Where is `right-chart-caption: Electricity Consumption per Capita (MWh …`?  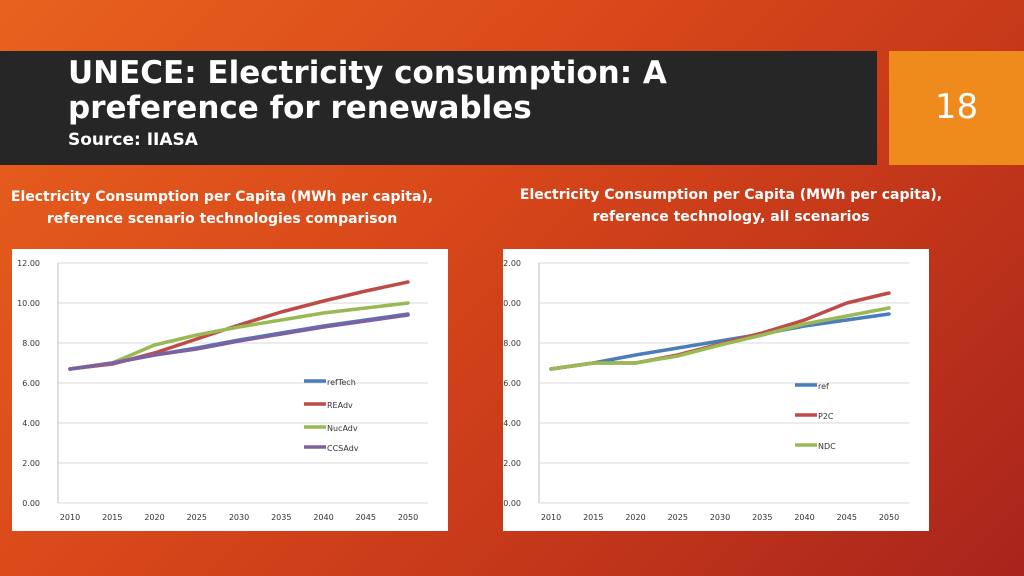
right-chart-caption: Electricity Consumption per Capita (MWh … is located at coordinates (731, 206).